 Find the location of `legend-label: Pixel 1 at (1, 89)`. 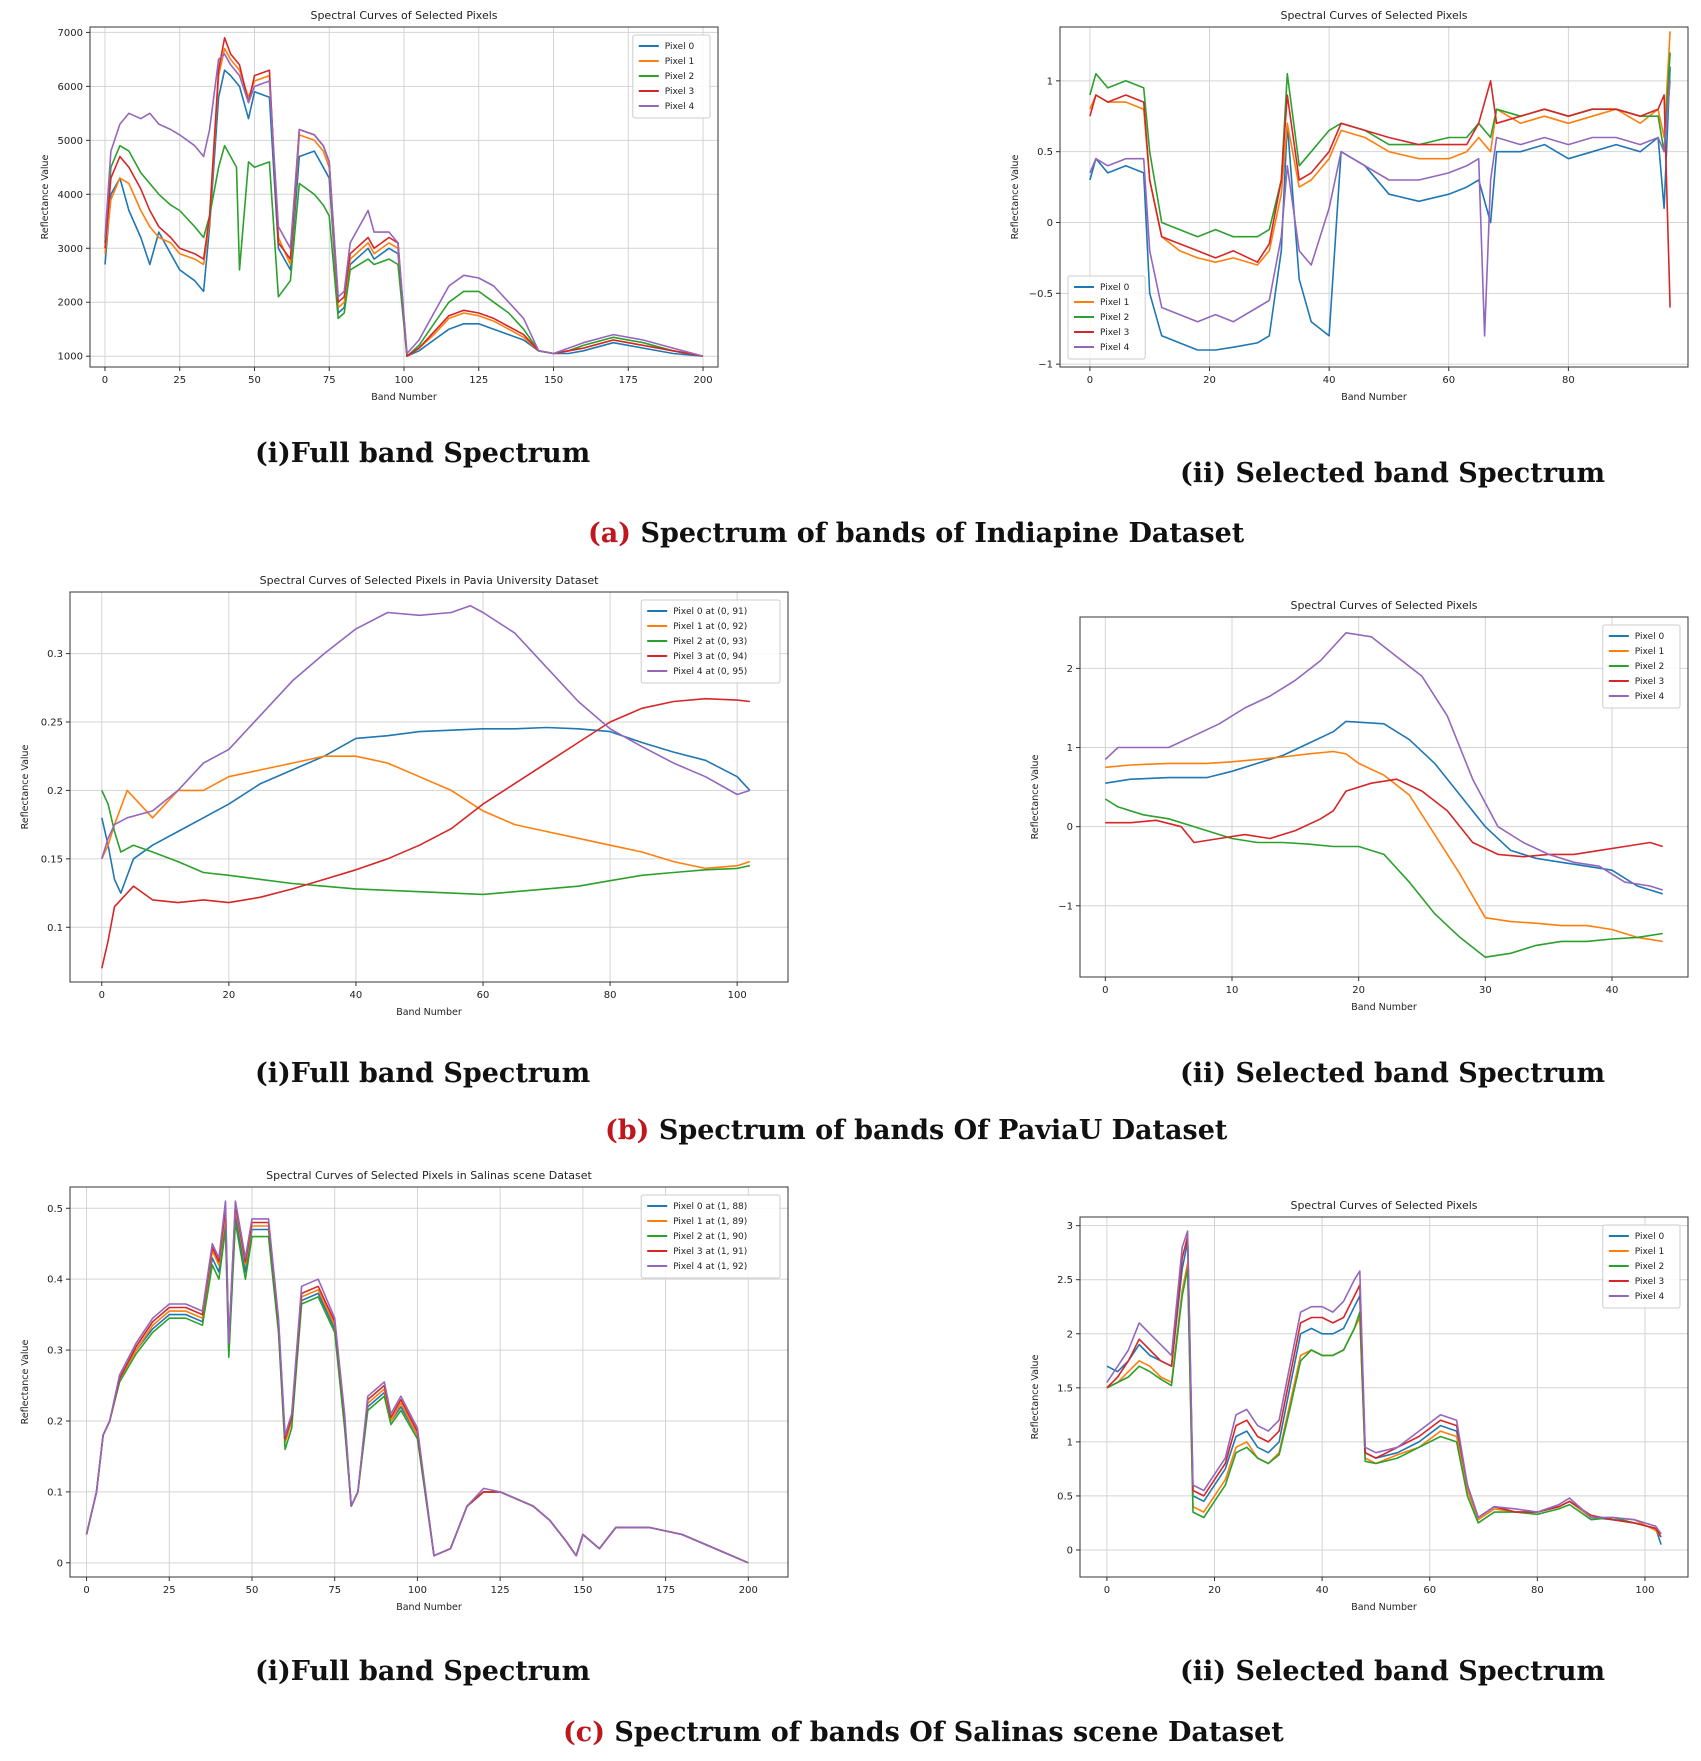

legend-label: Pixel 1 at (1, 89) is located at coordinates (710, 1222).